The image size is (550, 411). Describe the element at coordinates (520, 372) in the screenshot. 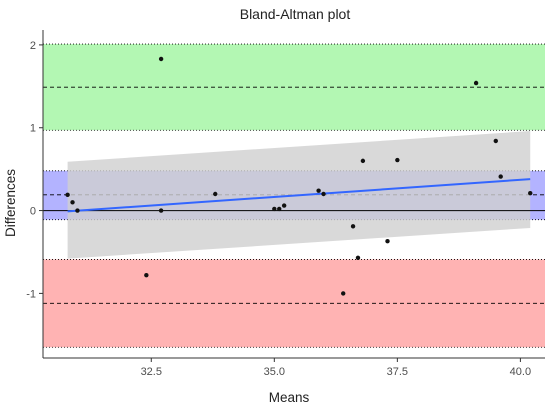

I see `x-tick-label-4: 40.0` at that location.